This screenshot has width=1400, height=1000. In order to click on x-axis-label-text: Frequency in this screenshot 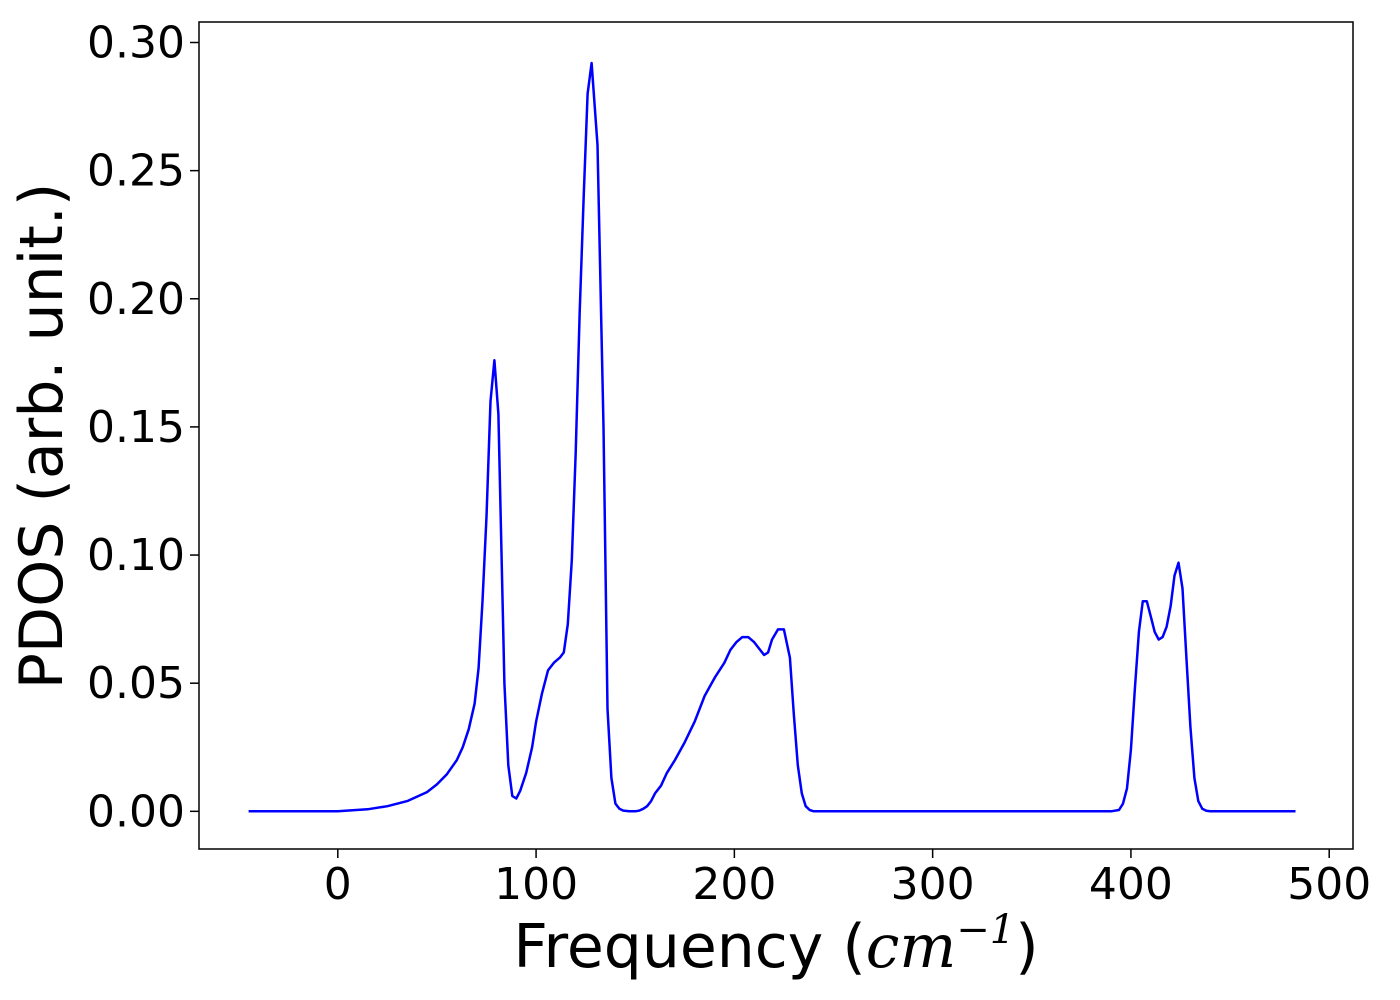, I will do `click(668, 947)`.